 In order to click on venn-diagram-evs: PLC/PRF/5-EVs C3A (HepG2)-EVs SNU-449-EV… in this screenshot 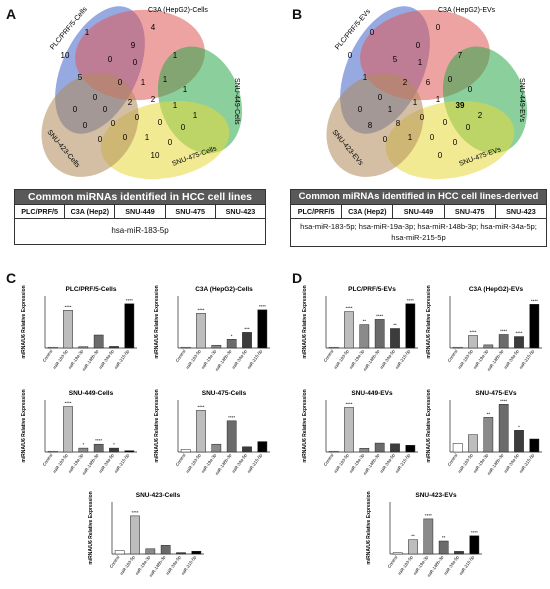, I will do `click(427, 93)`.